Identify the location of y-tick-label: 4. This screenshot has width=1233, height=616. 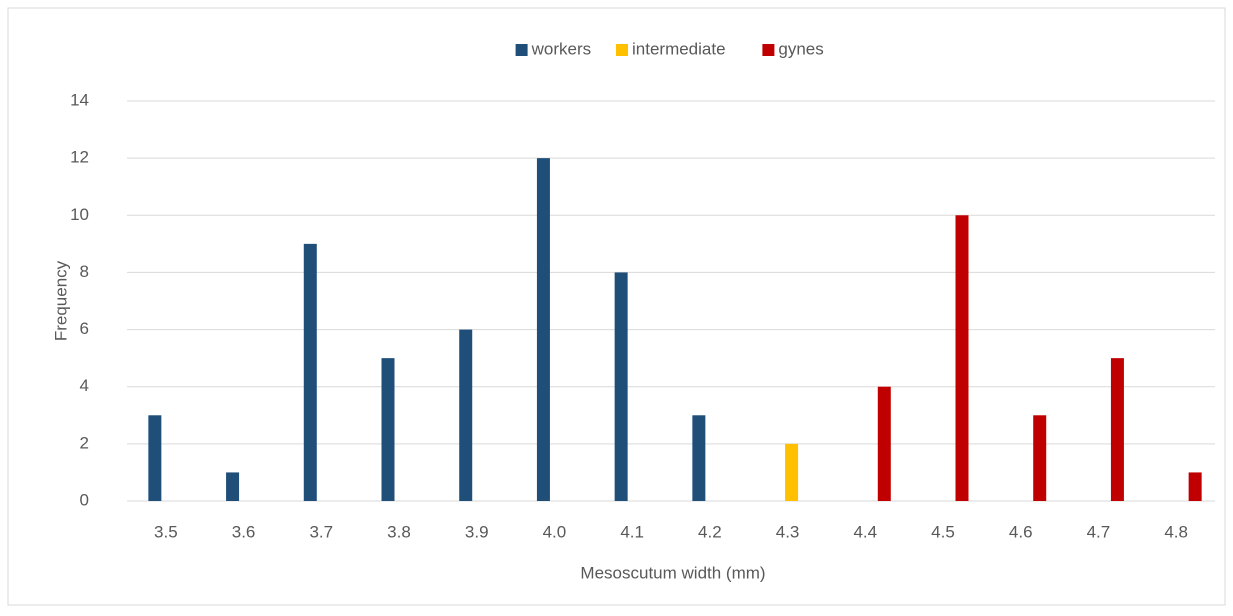
(84, 385).